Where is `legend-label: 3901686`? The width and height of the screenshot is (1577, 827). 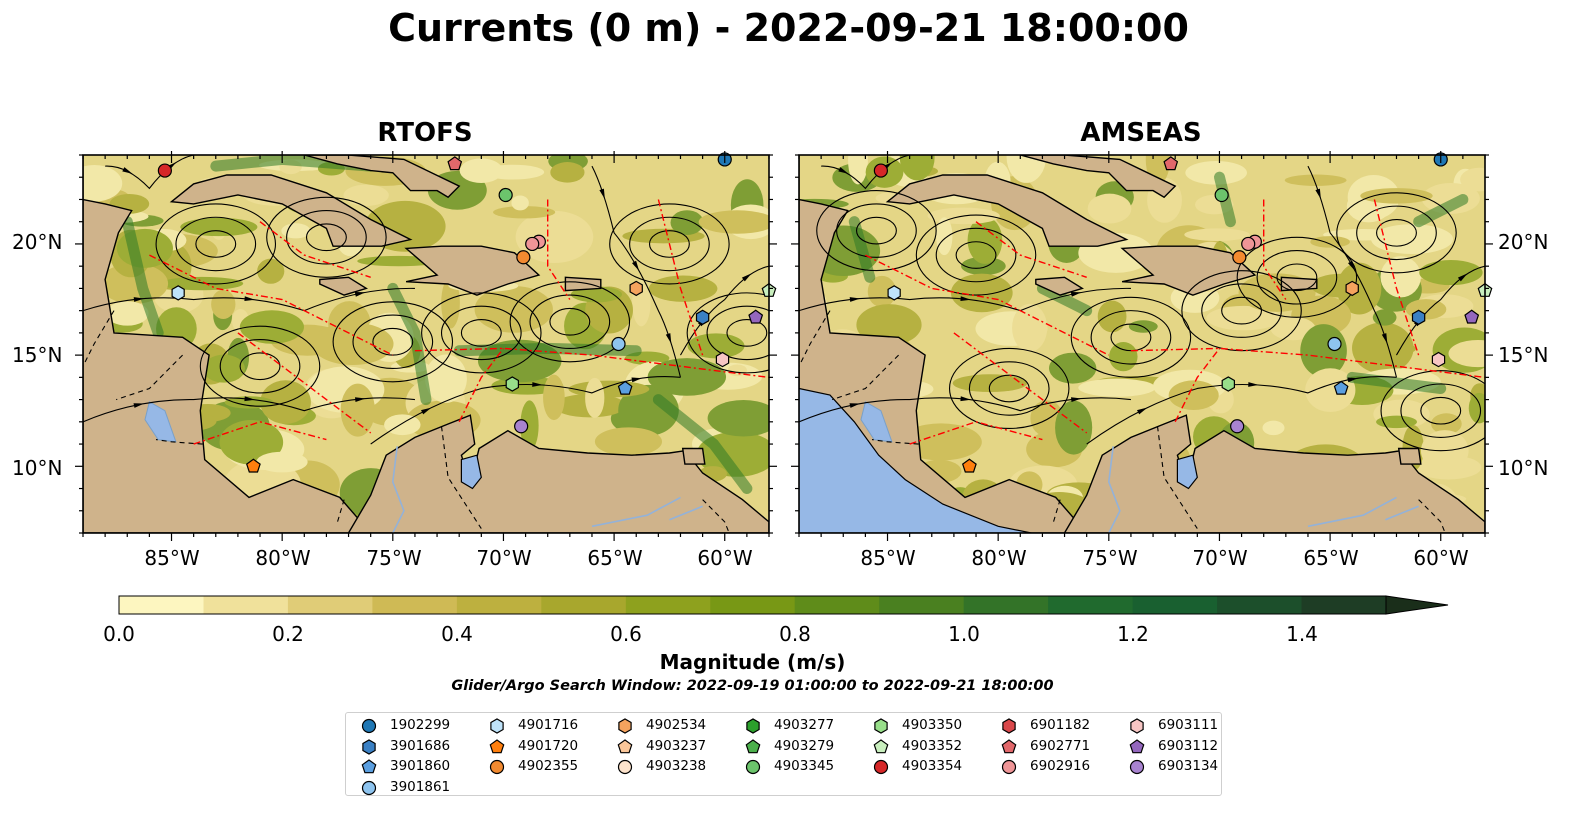 legend-label: 3901686 is located at coordinates (420, 745).